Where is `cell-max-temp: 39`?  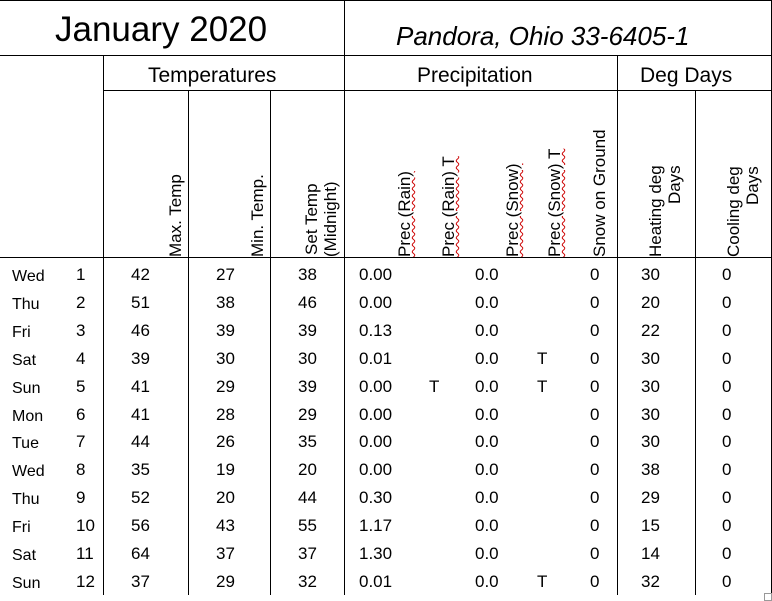 cell-max-temp: 39 is located at coordinates (140, 358).